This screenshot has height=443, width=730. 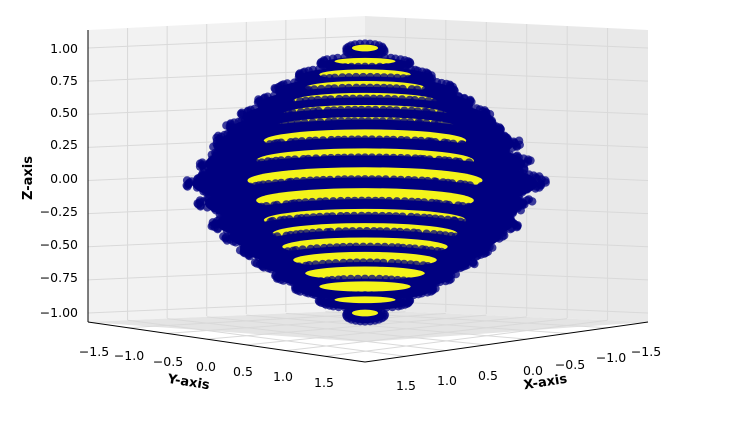 What do you see at coordinates (533, 370) in the screenshot?
I see `x-tick-label: 0.0` at bounding box center [533, 370].